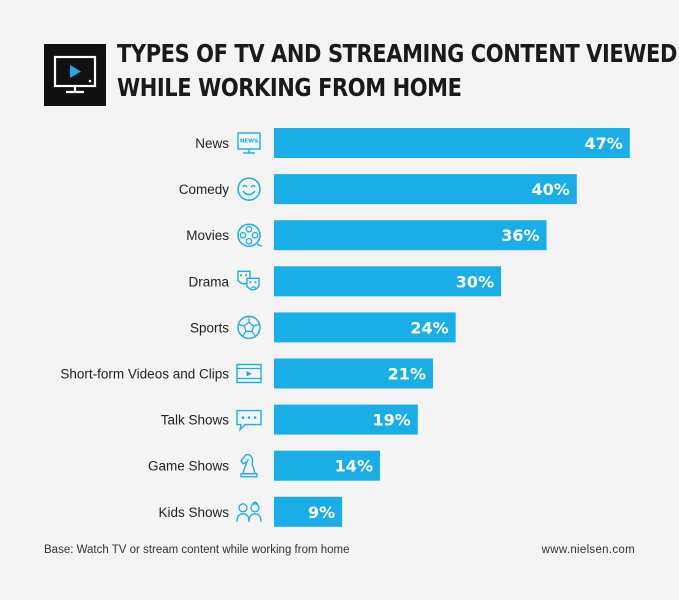 The image size is (679, 600). What do you see at coordinates (195, 420) in the screenshot?
I see `category-label: Talk Shows` at bounding box center [195, 420].